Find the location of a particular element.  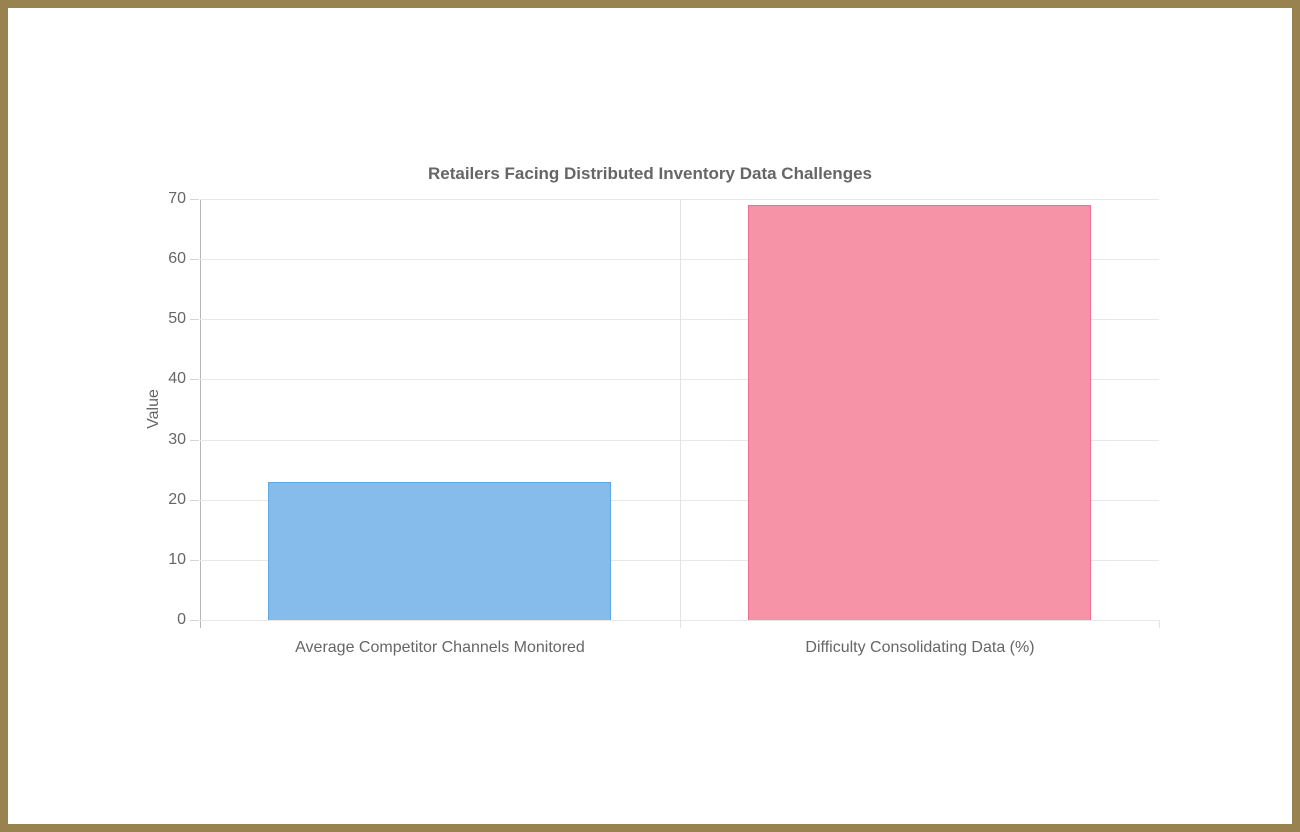

x-category-label-0: Average Competitor Channels Monitored is located at coordinates (440, 647).